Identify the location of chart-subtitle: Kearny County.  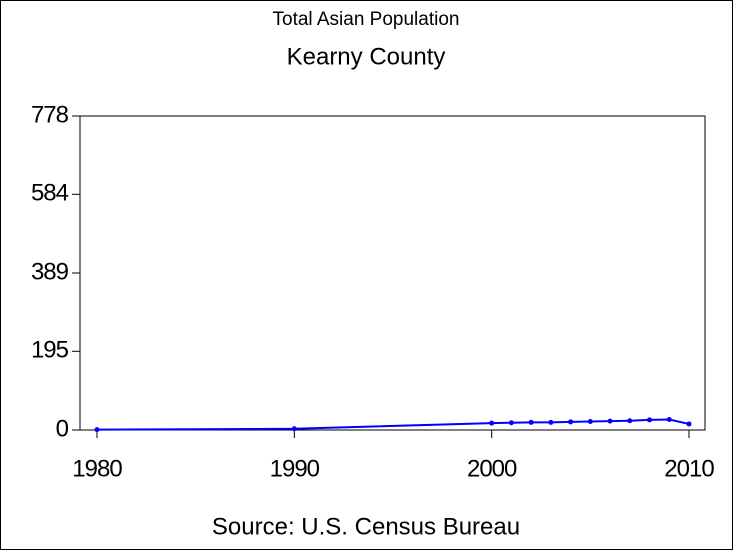
(366, 56).